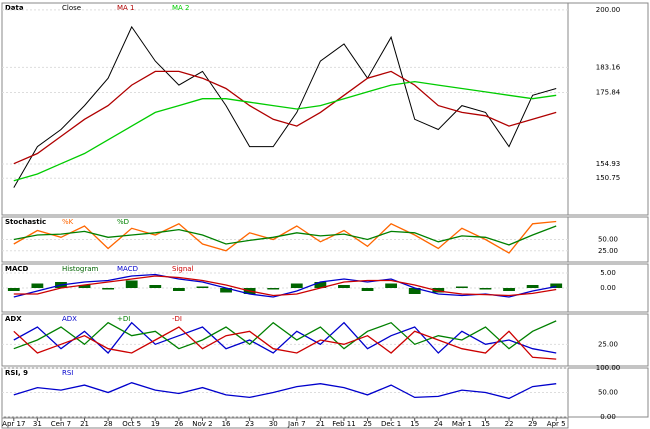 This screenshot has height=429, width=650. Describe the element at coordinates (344, 424) in the screenshot. I see `x-tick-label: Feb 11` at that location.